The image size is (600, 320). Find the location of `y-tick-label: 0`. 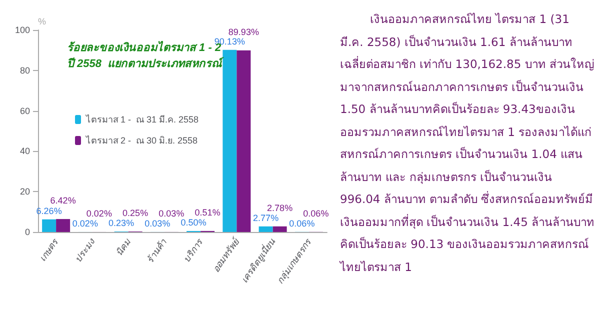

y-tick-label: 0 is located at coordinates (27, 232).